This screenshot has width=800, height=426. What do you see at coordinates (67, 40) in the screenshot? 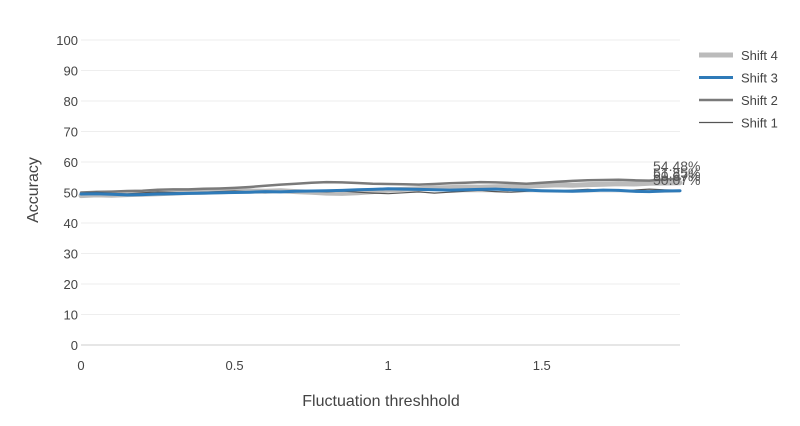
I see `y-tick-label: 100` at bounding box center [67, 40].